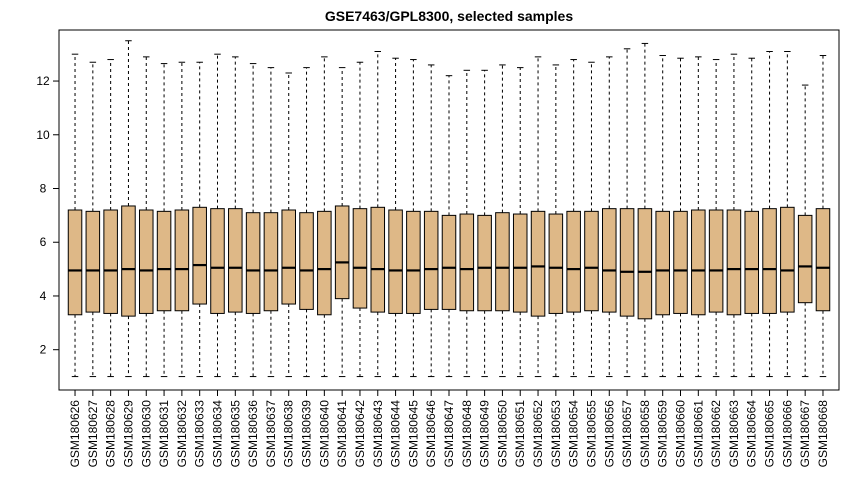  Describe the element at coordinates (164, 434) in the screenshot. I see `x-tick-label: GSM180631` at that location.